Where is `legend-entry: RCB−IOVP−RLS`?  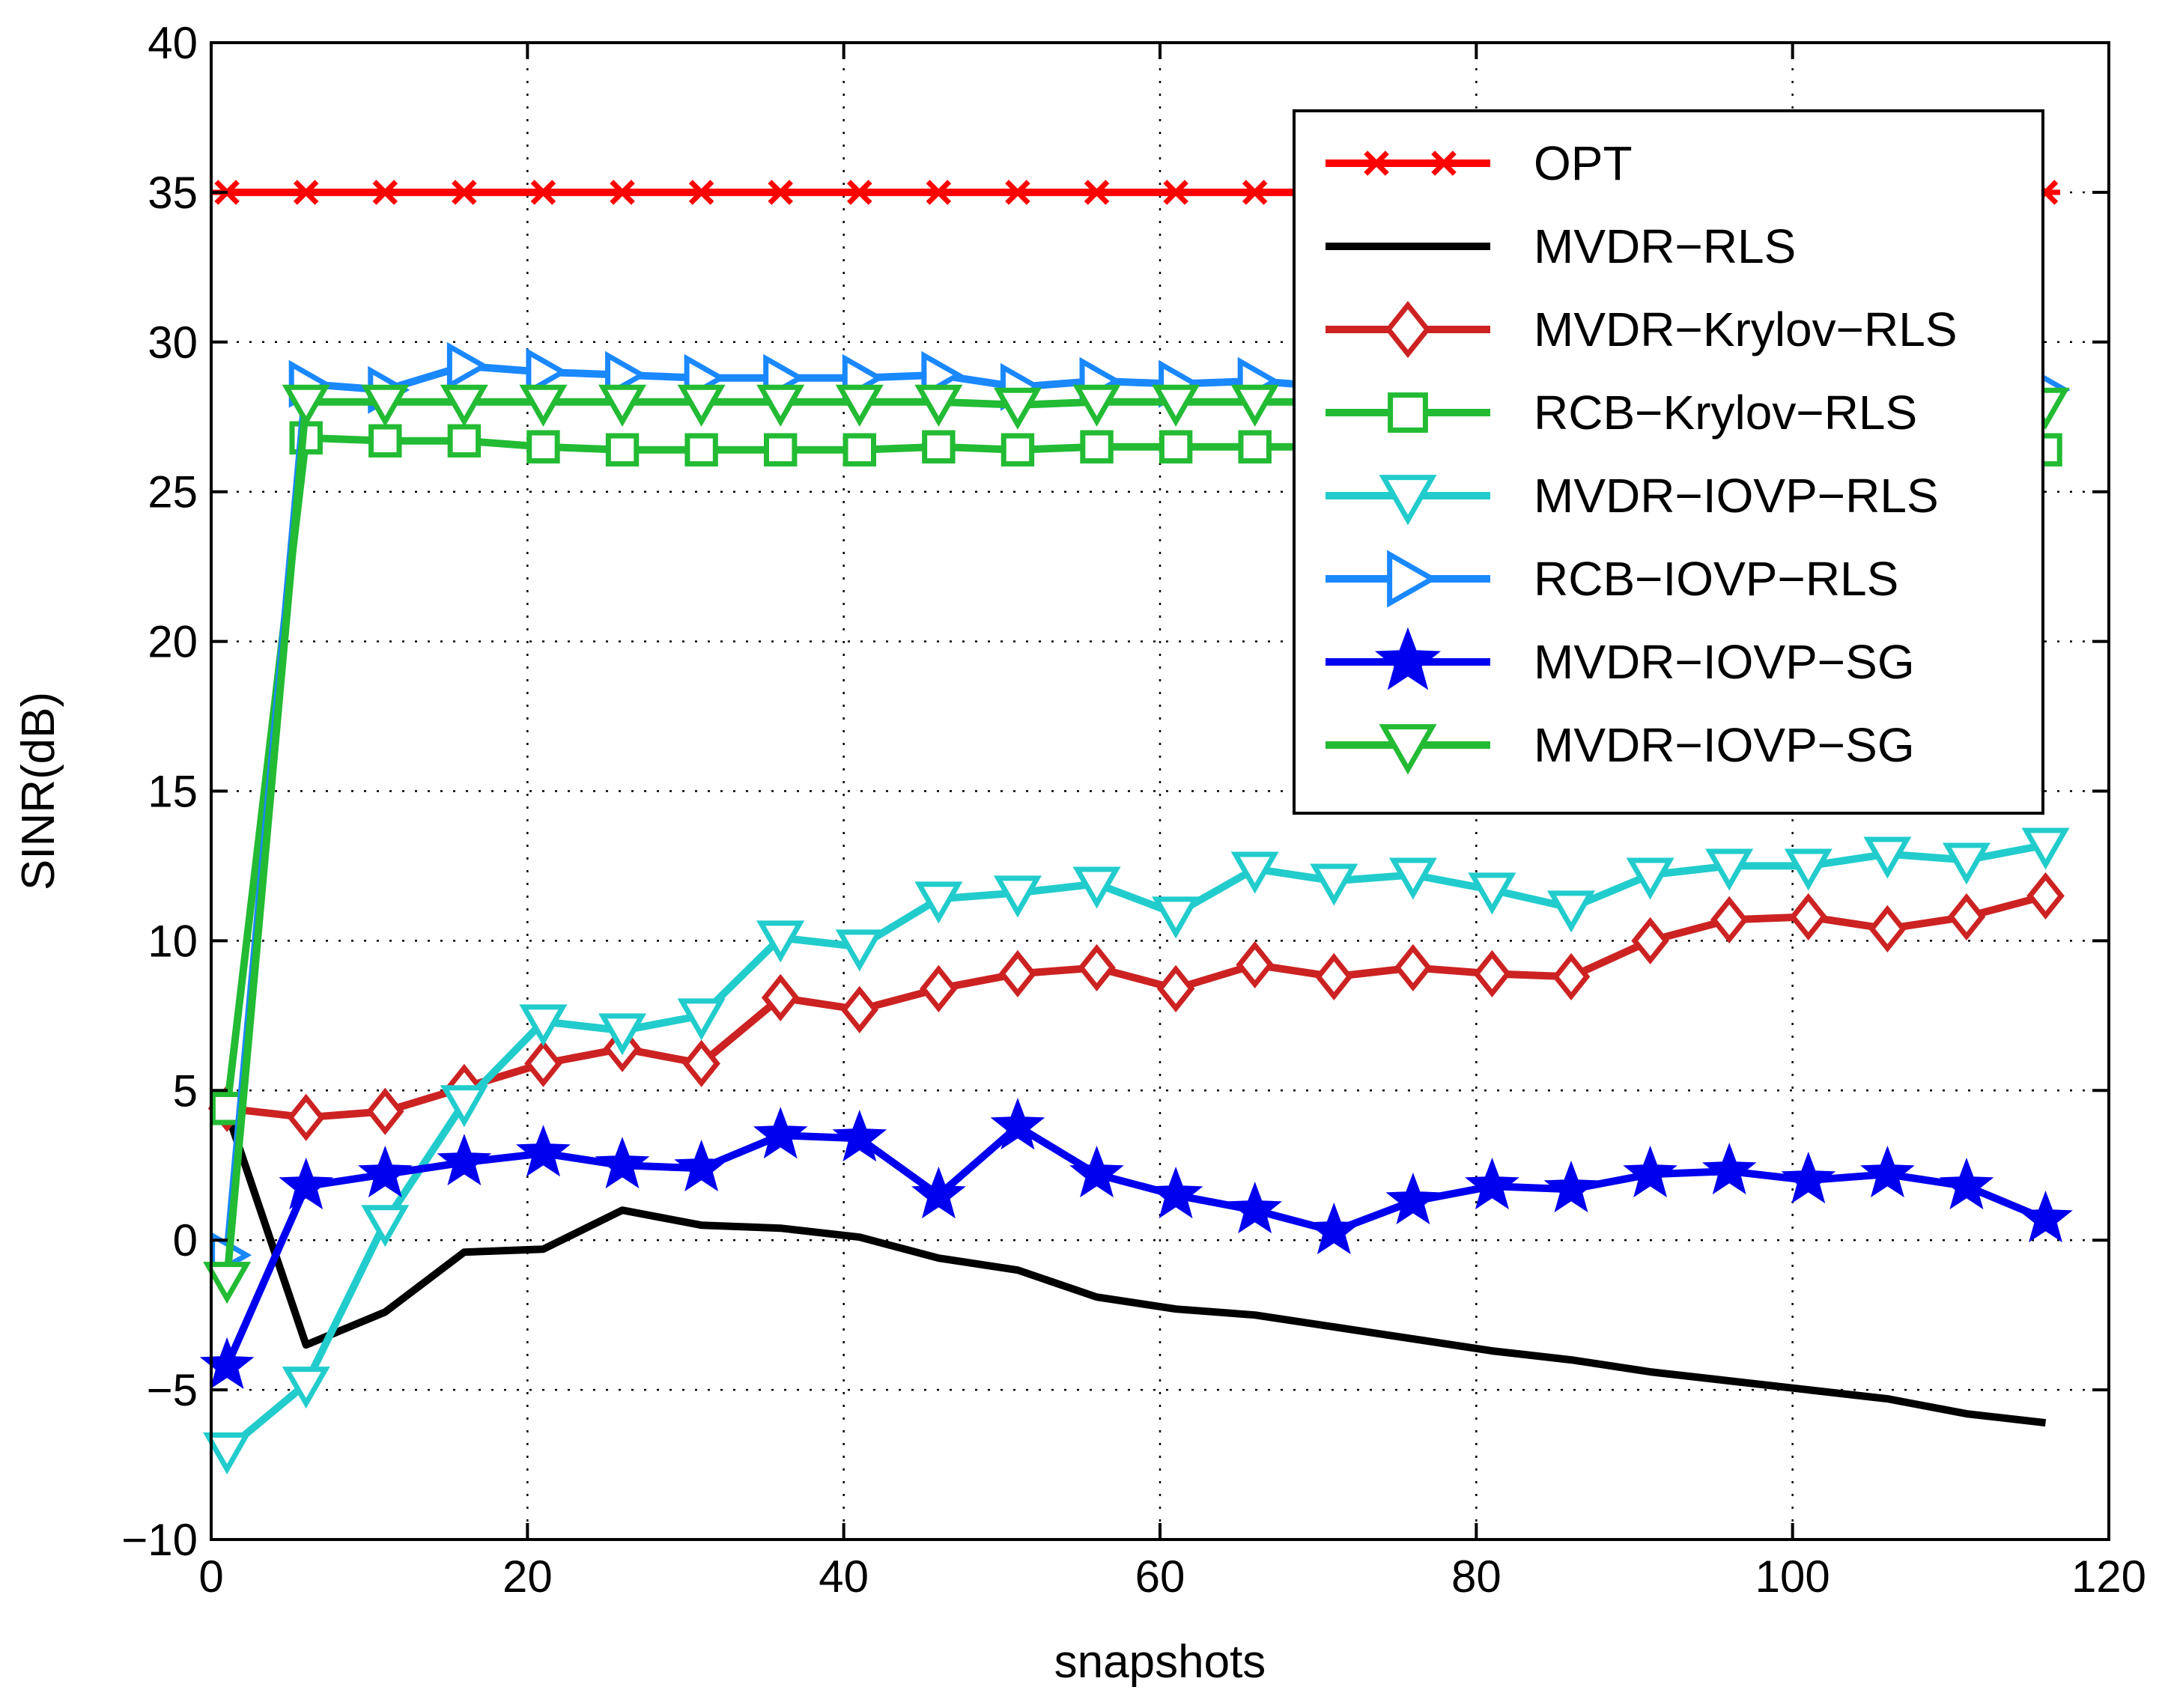 legend-entry: RCB−IOVP−RLS is located at coordinates (1612, 579).